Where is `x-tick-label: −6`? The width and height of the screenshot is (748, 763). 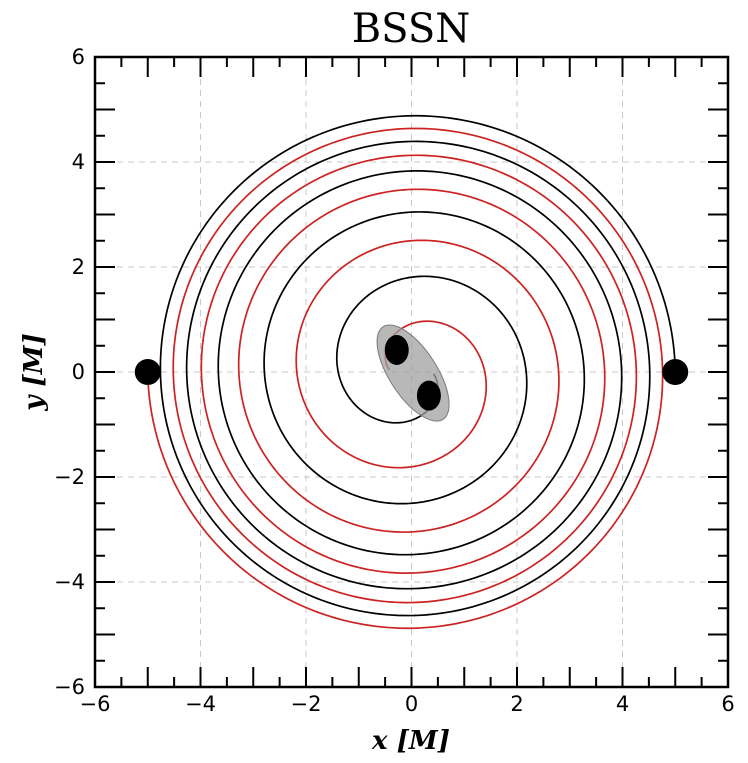 x-tick-label: −6 is located at coordinates (95, 704).